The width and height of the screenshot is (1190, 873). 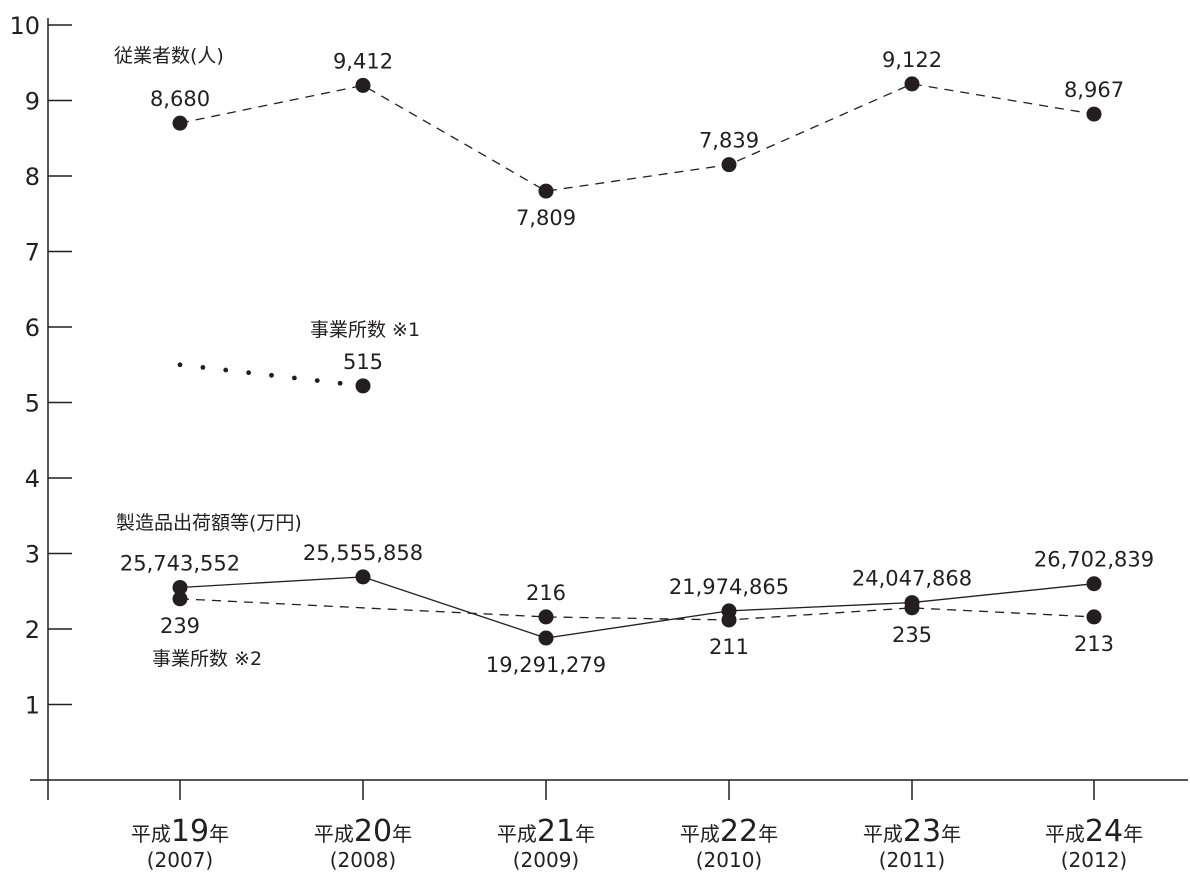 What do you see at coordinates (190, 831) in the screenshot?
I see `x-tick-year-number: 19` at bounding box center [190, 831].